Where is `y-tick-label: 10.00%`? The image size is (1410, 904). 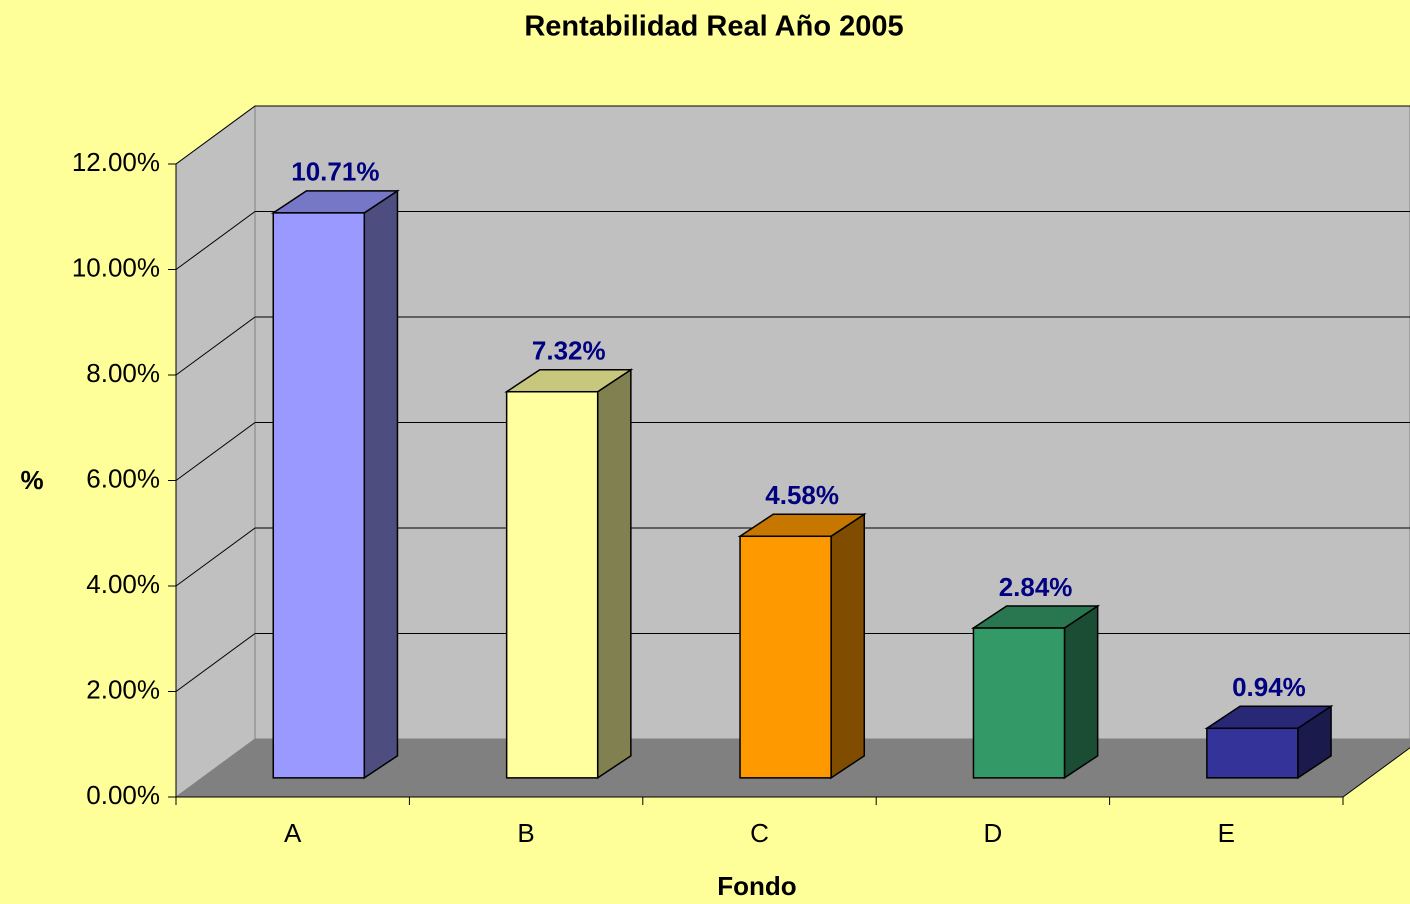 y-tick-label: 10.00% is located at coordinates (116, 267).